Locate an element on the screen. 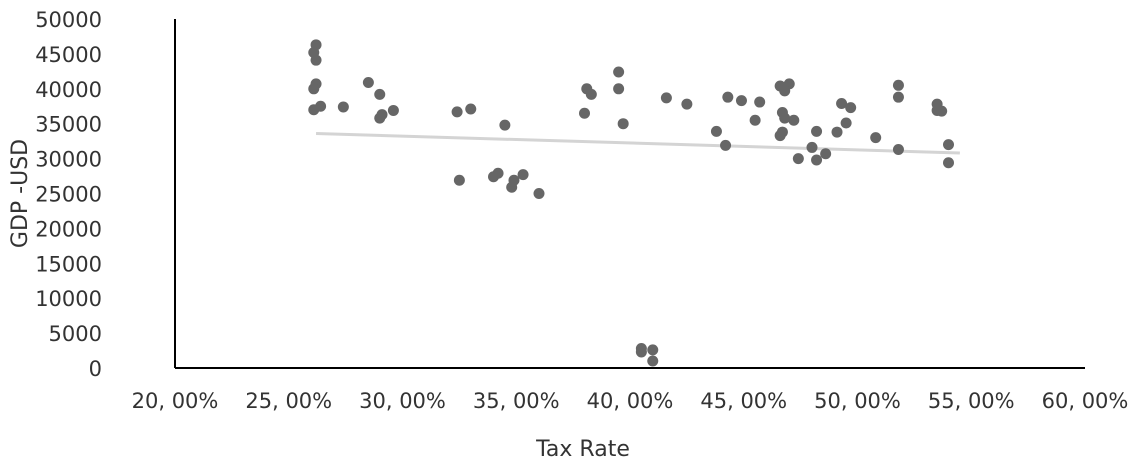 The height and width of the screenshot is (463, 1140). y-tick-label: 40000 is located at coordinates (68, 90).